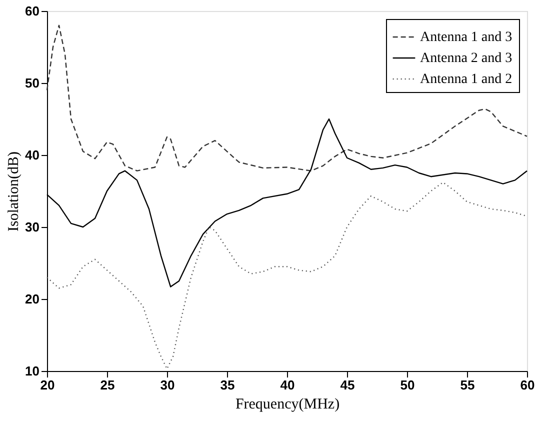 The height and width of the screenshot is (433, 546). I want to click on y-tick-label: 10, so click(32, 371).